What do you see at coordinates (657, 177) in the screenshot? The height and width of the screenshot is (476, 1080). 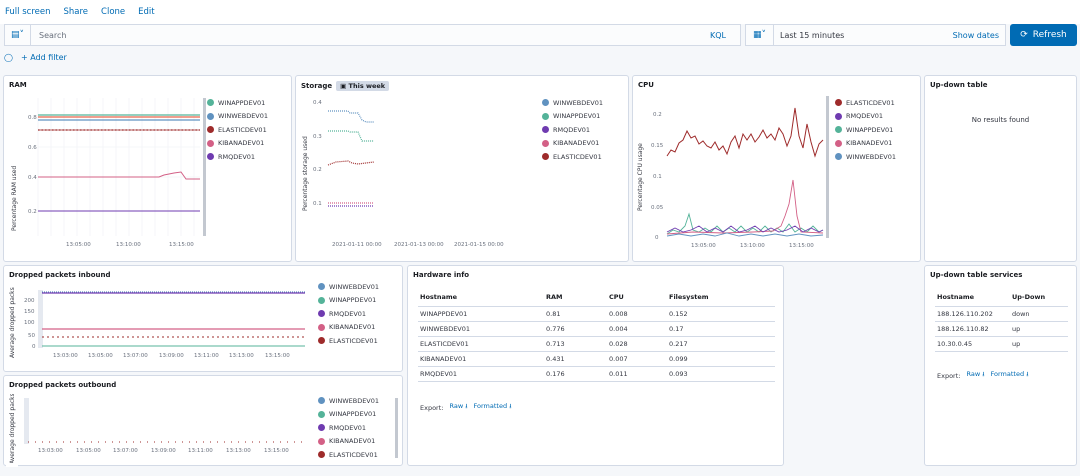 I see `cpu-ytick: 0.1` at bounding box center [657, 177].